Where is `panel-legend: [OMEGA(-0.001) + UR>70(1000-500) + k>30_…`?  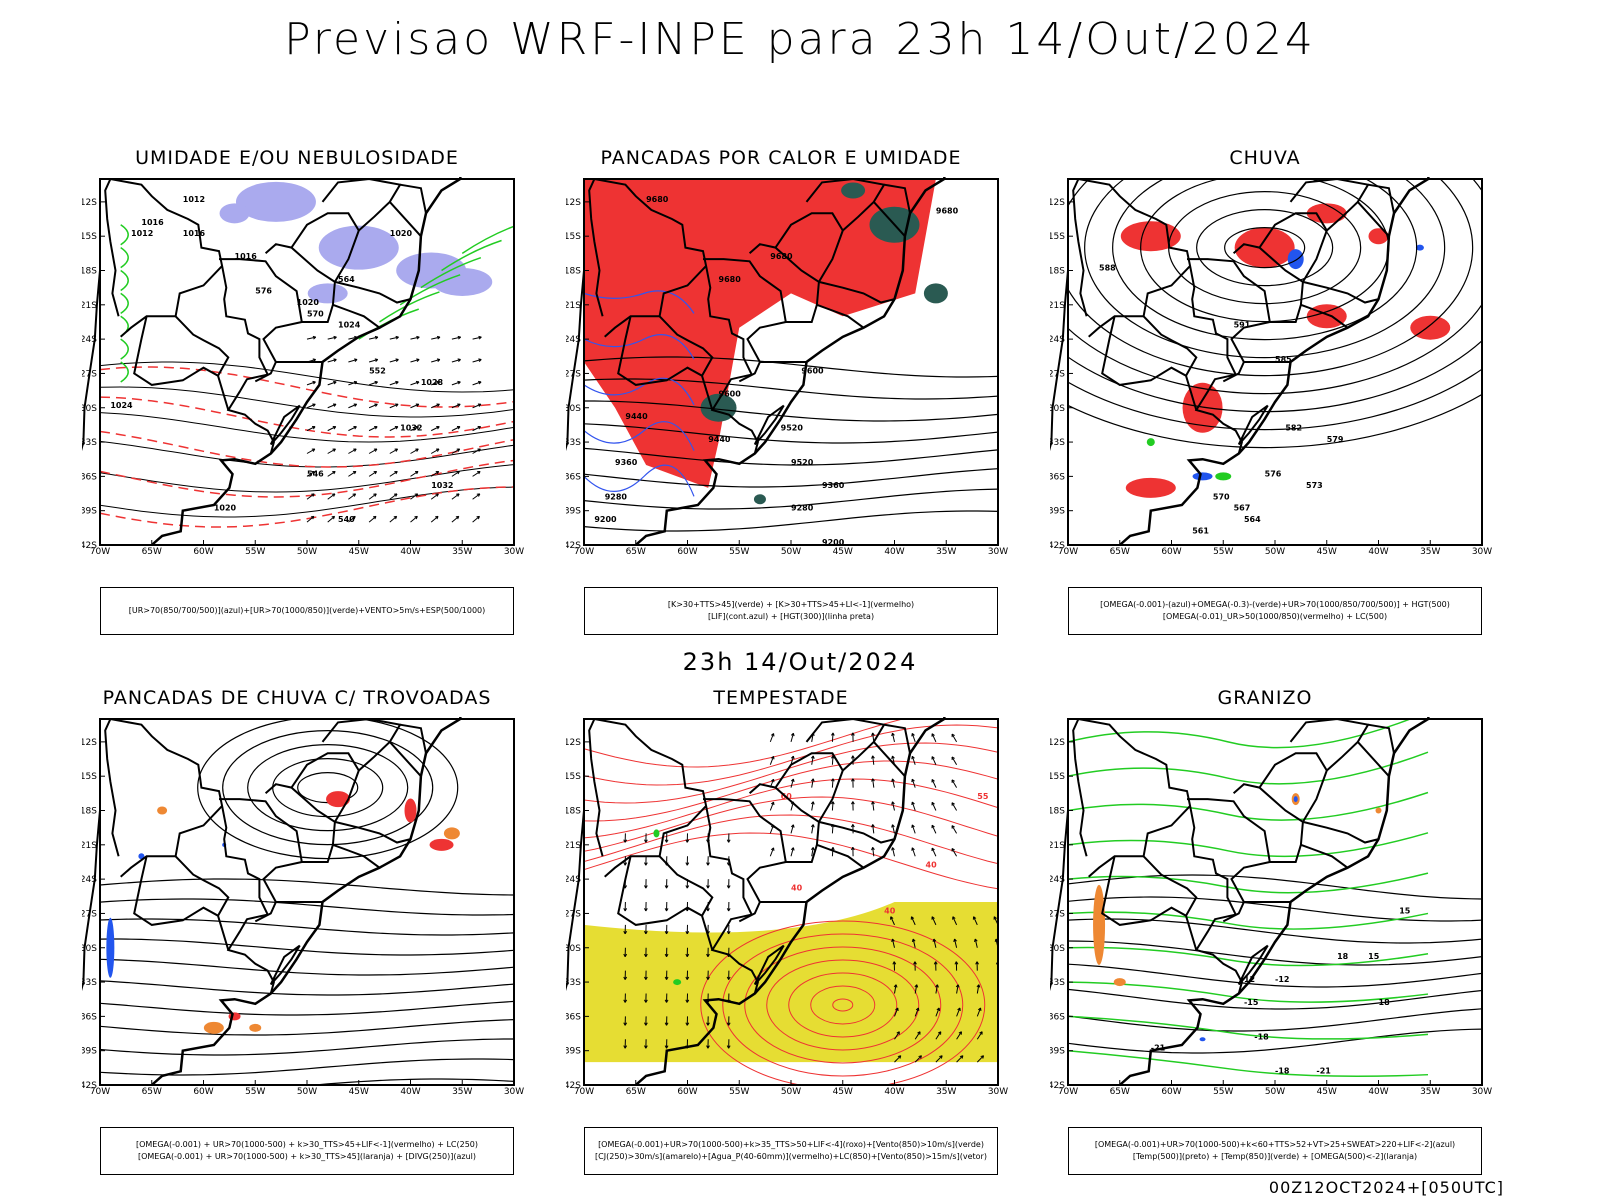 panel-legend: [OMEGA(-0.001) + UR>70(1000-500) + k>30_… is located at coordinates (307, 1151).